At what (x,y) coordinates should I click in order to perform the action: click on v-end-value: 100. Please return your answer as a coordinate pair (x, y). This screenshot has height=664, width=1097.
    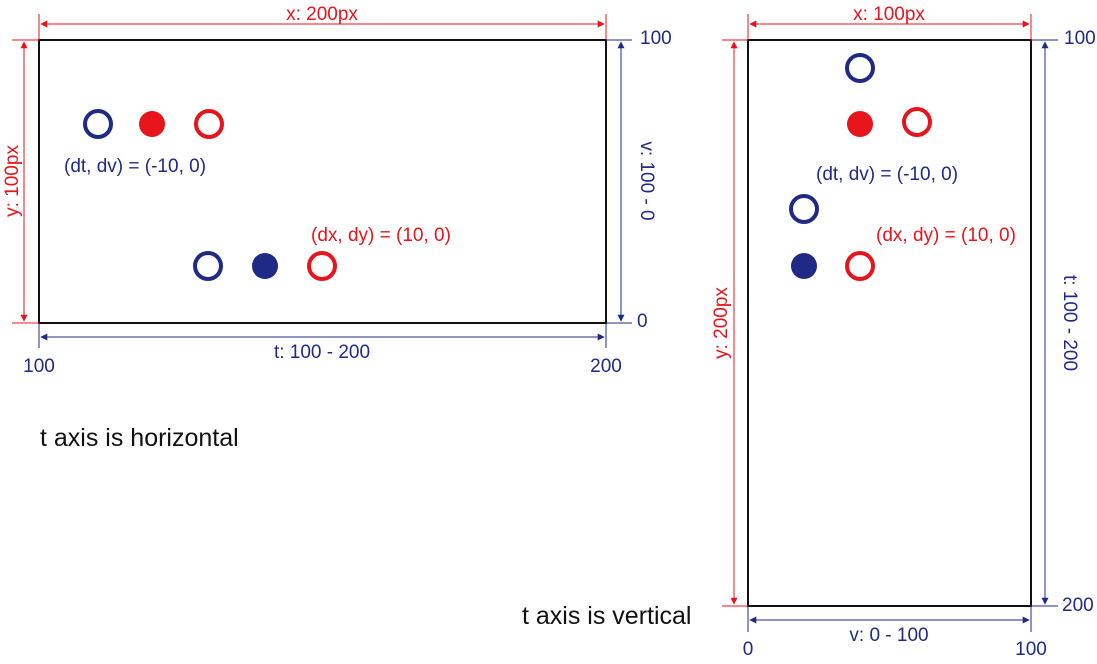
    Looking at the image, I should click on (1031, 649).